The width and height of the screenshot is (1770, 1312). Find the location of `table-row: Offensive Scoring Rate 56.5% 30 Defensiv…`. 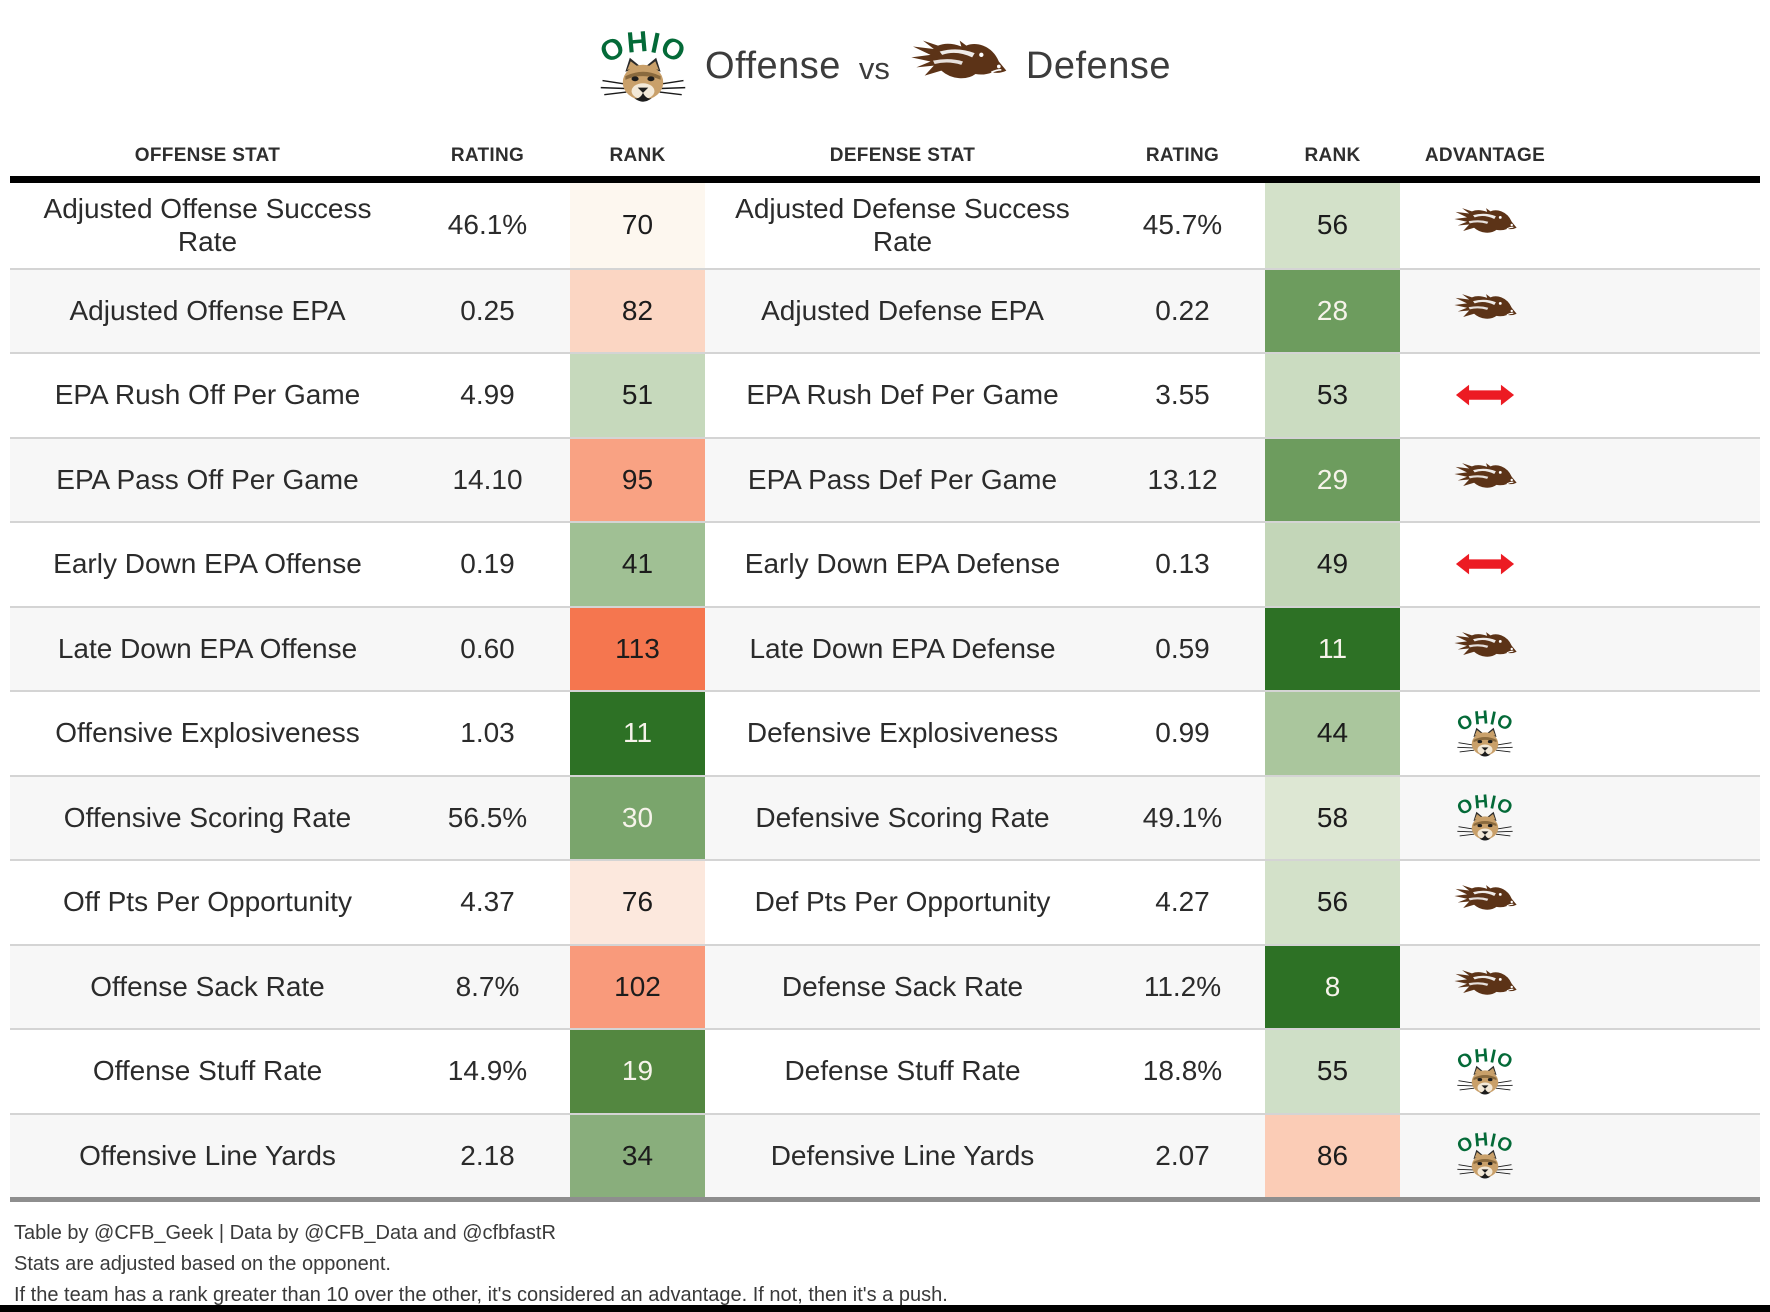

table-row: Offensive Scoring Rate 56.5% 30 Defensiv… is located at coordinates (885, 817).